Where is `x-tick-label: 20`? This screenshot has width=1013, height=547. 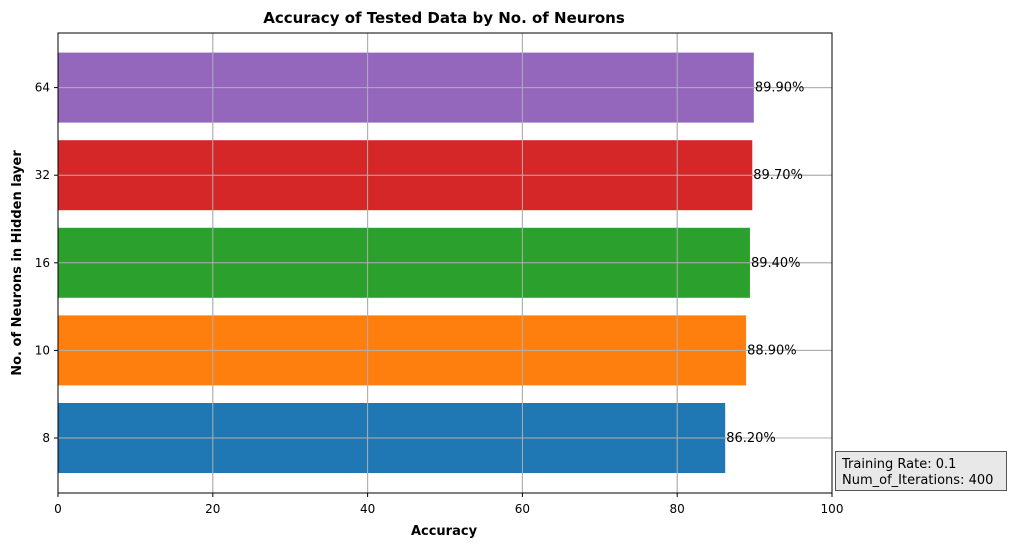 x-tick-label: 20 is located at coordinates (212, 509).